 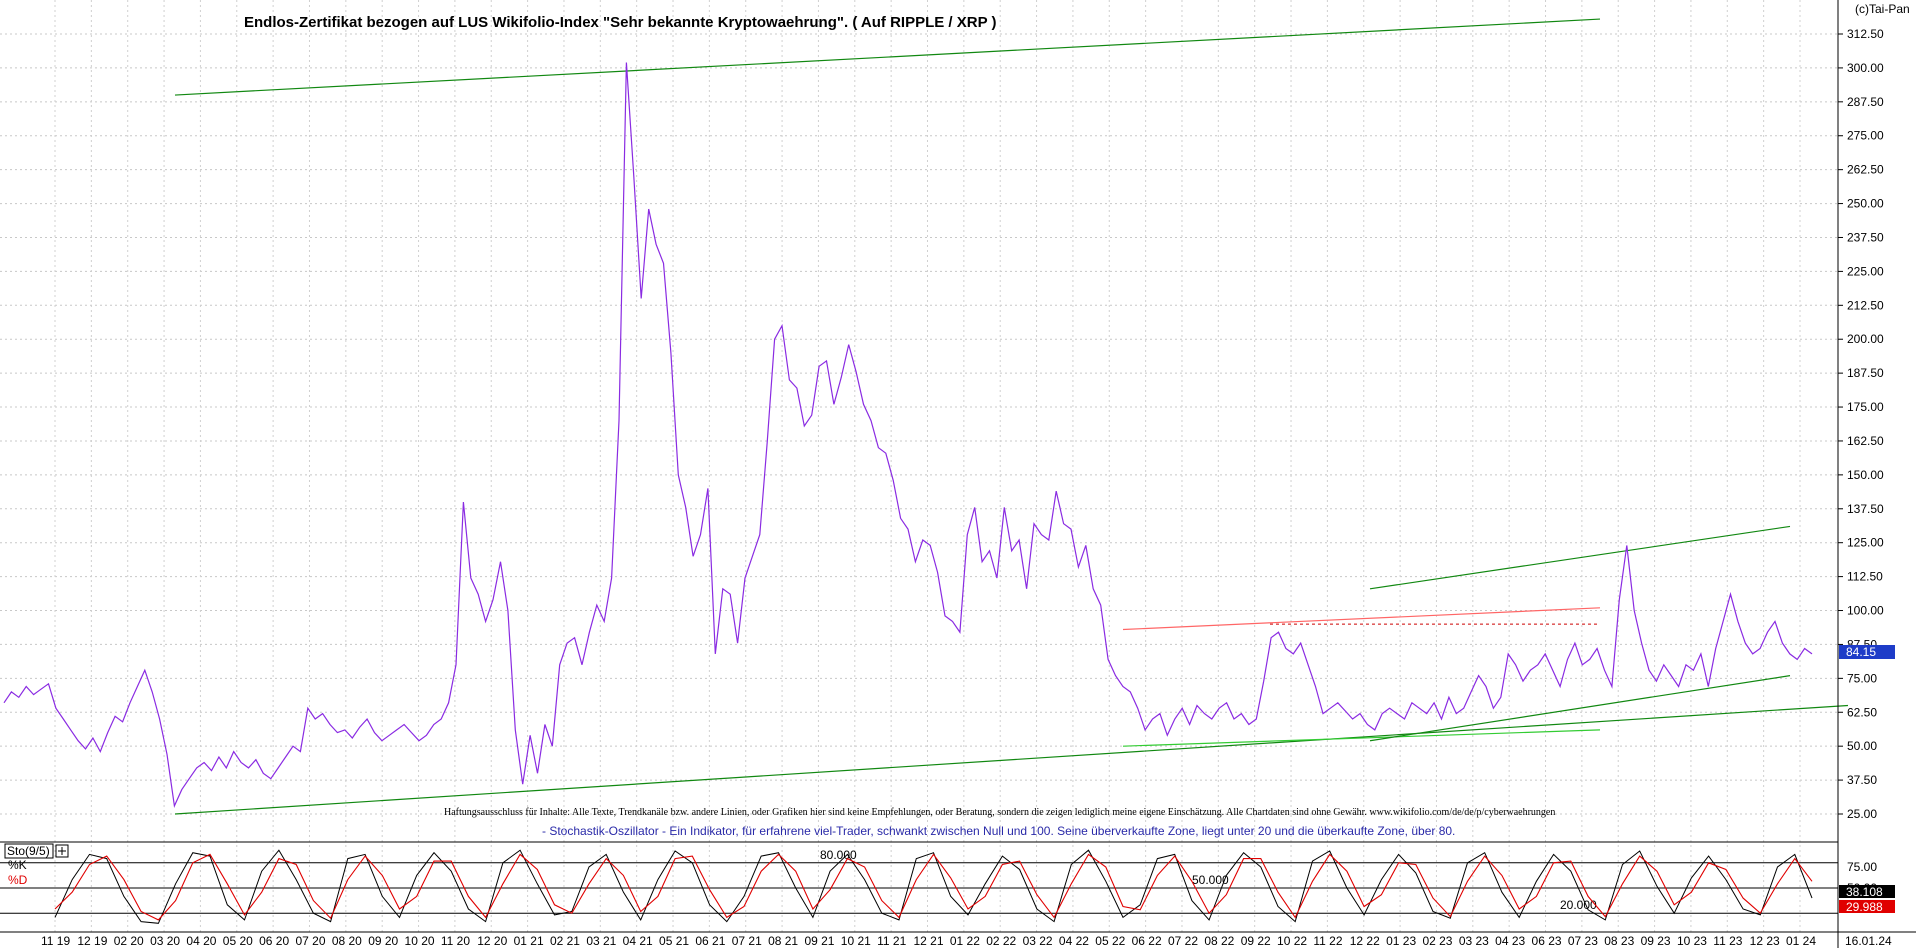 What do you see at coordinates (1865, 407) in the screenshot?
I see `y-tick-label: 175.00` at bounding box center [1865, 407].